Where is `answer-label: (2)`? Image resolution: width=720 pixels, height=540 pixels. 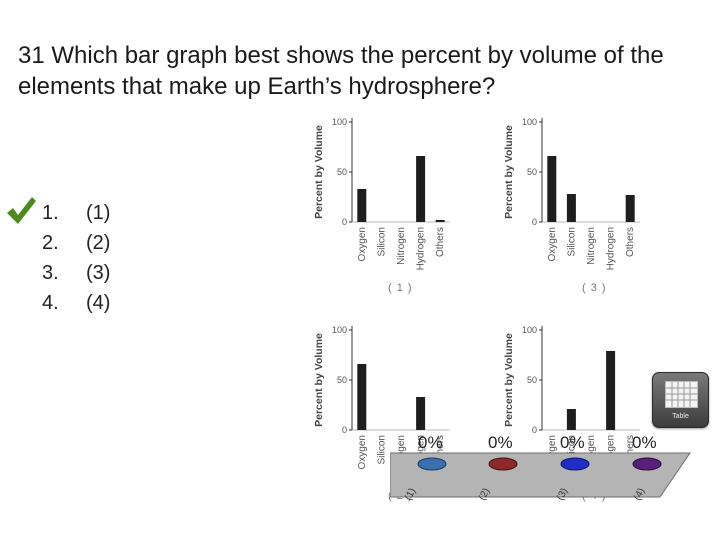 answer-label: (2) is located at coordinates (98, 243).